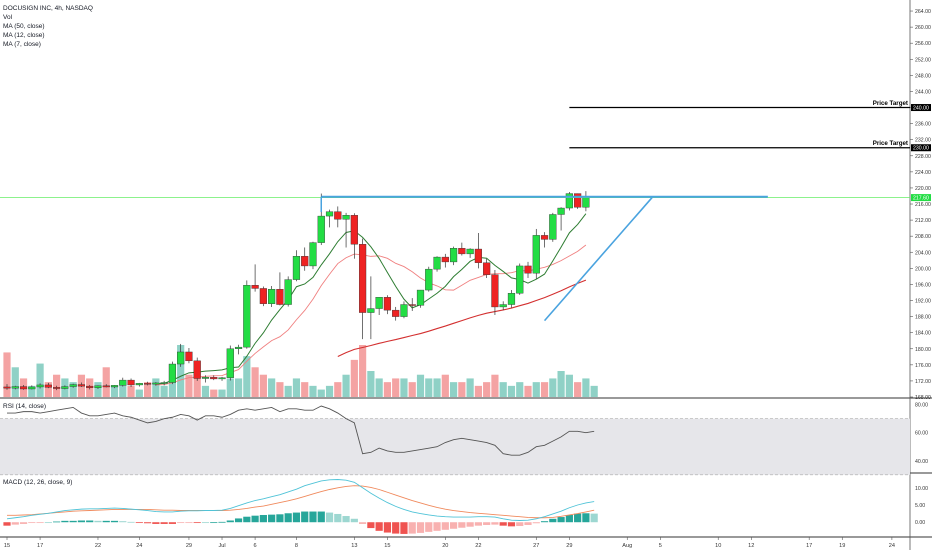  Describe the element at coordinates (354, 546) in the screenshot. I see `time-tick-label: 13` at that location.